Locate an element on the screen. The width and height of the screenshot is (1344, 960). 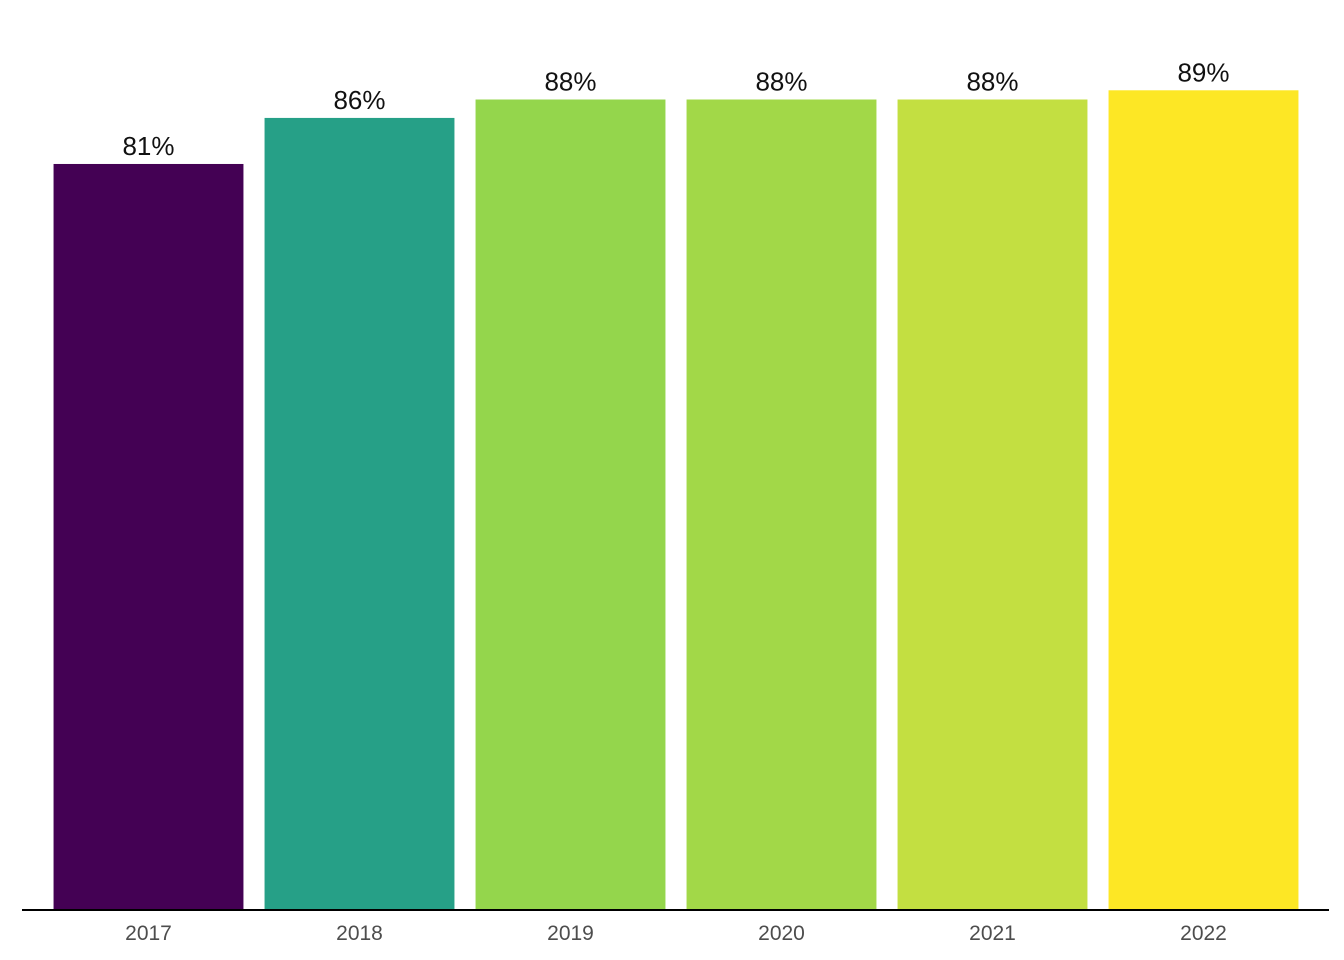
value-label-2022: 89% is located at coordinates (1203, 72).